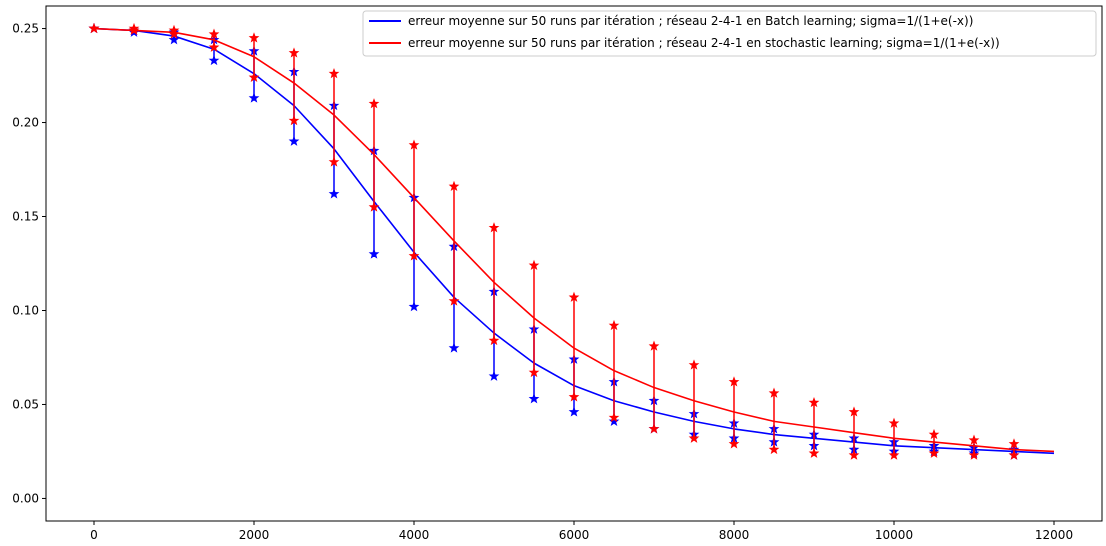 The height and width of the screenshot is (546, 1106). I want to click on x-tick-label: 4000, so click(414, 535).